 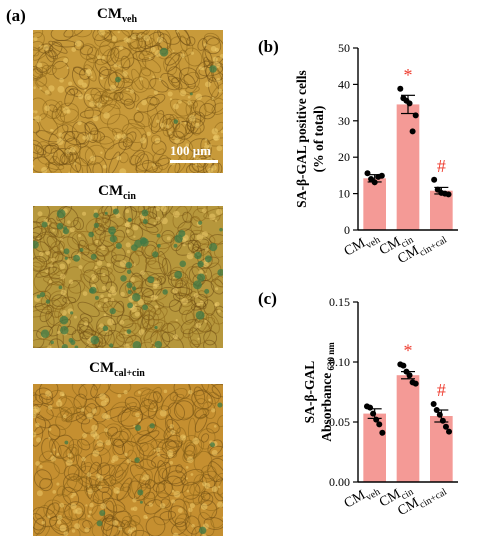 I want to click on micrograph-veh, so click(x=128, y=101).